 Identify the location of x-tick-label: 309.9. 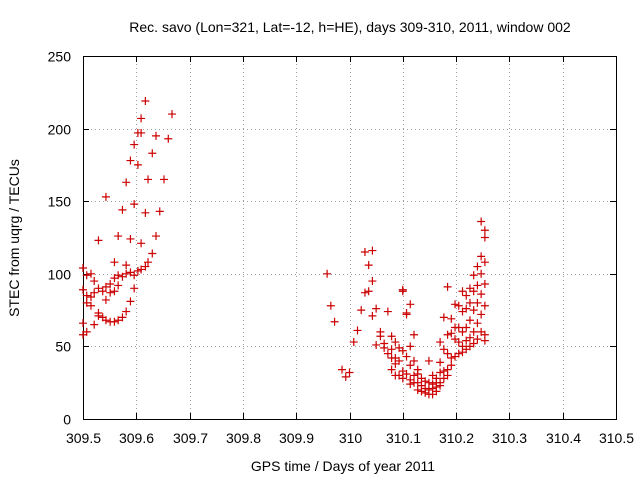
(296, 438).